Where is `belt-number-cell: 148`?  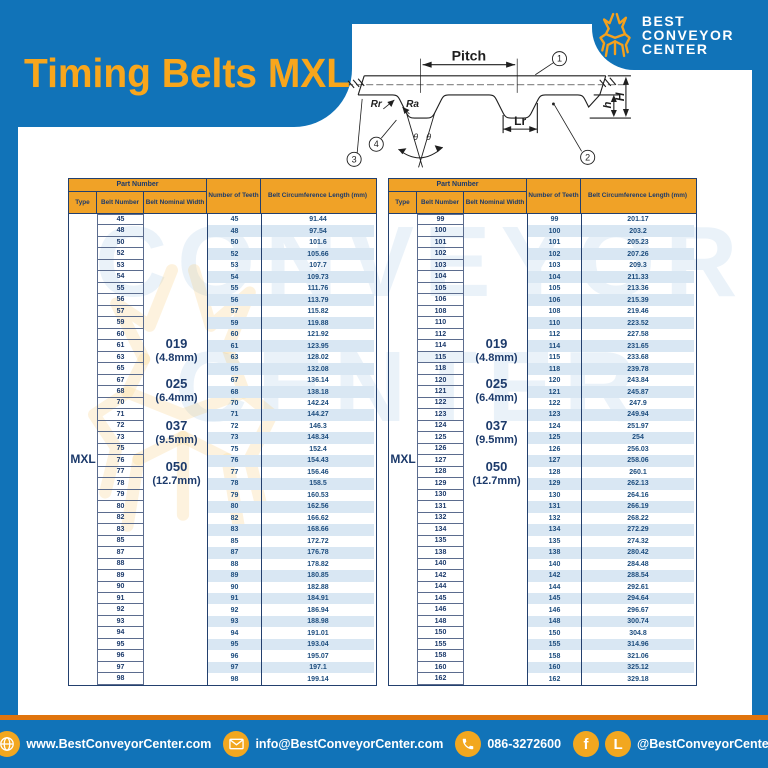
belt-number-cell: 148 is located at coordinates (440, 621).